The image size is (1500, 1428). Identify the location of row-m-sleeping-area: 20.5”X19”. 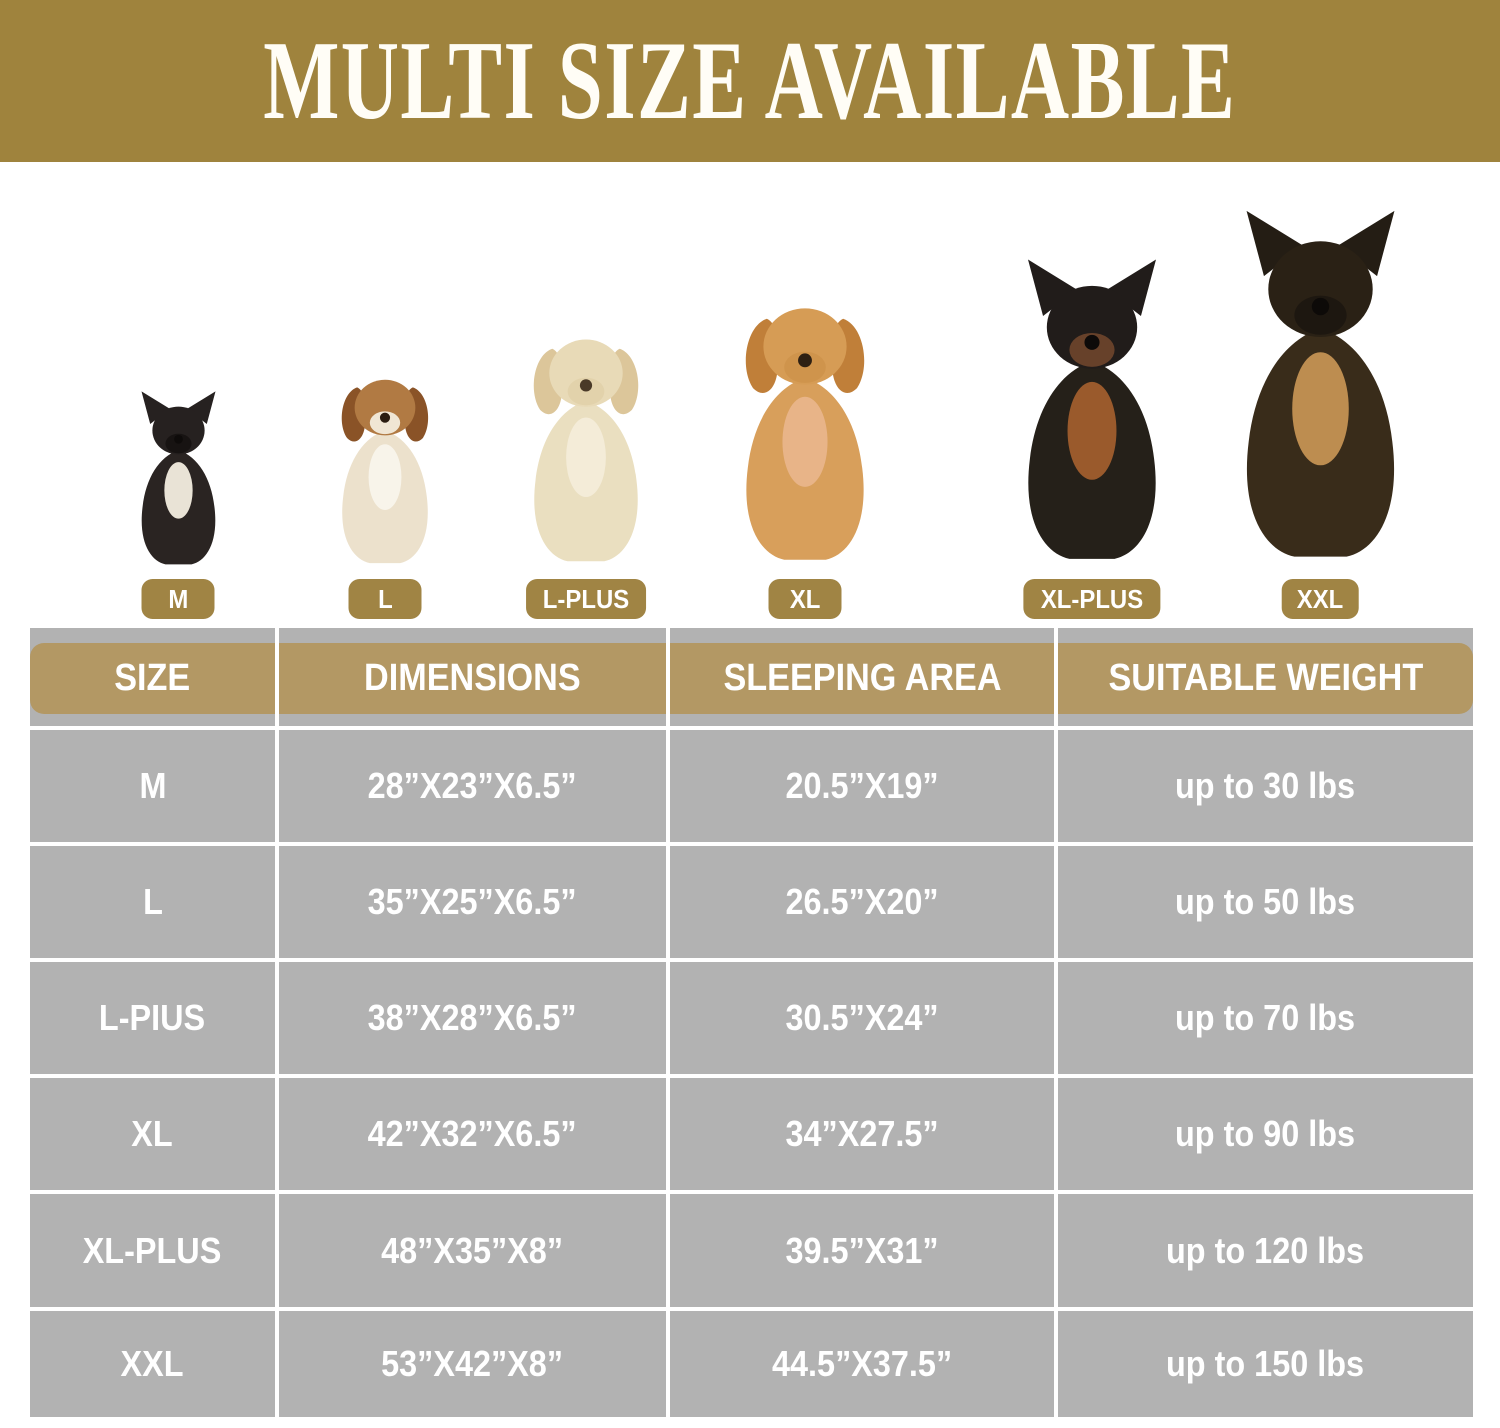
(862, 786).